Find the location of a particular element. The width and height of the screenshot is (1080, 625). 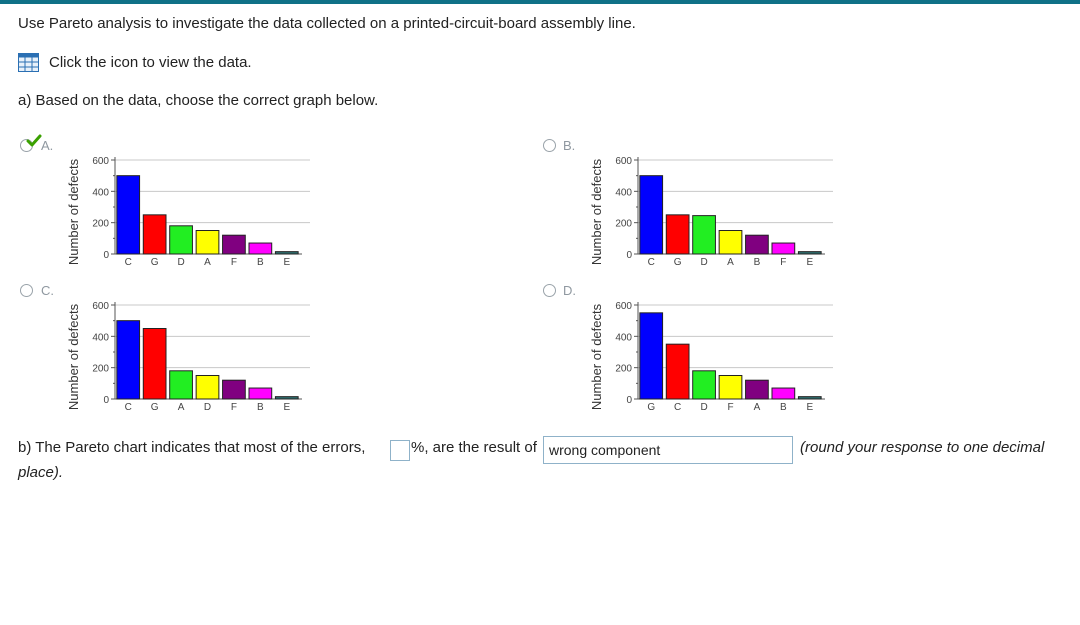

part-b-mid: %, are the result of is located at coordinates (474, 447).